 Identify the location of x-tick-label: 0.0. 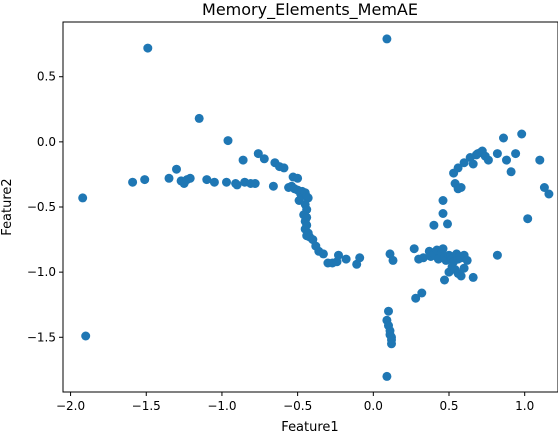
(373, 406).